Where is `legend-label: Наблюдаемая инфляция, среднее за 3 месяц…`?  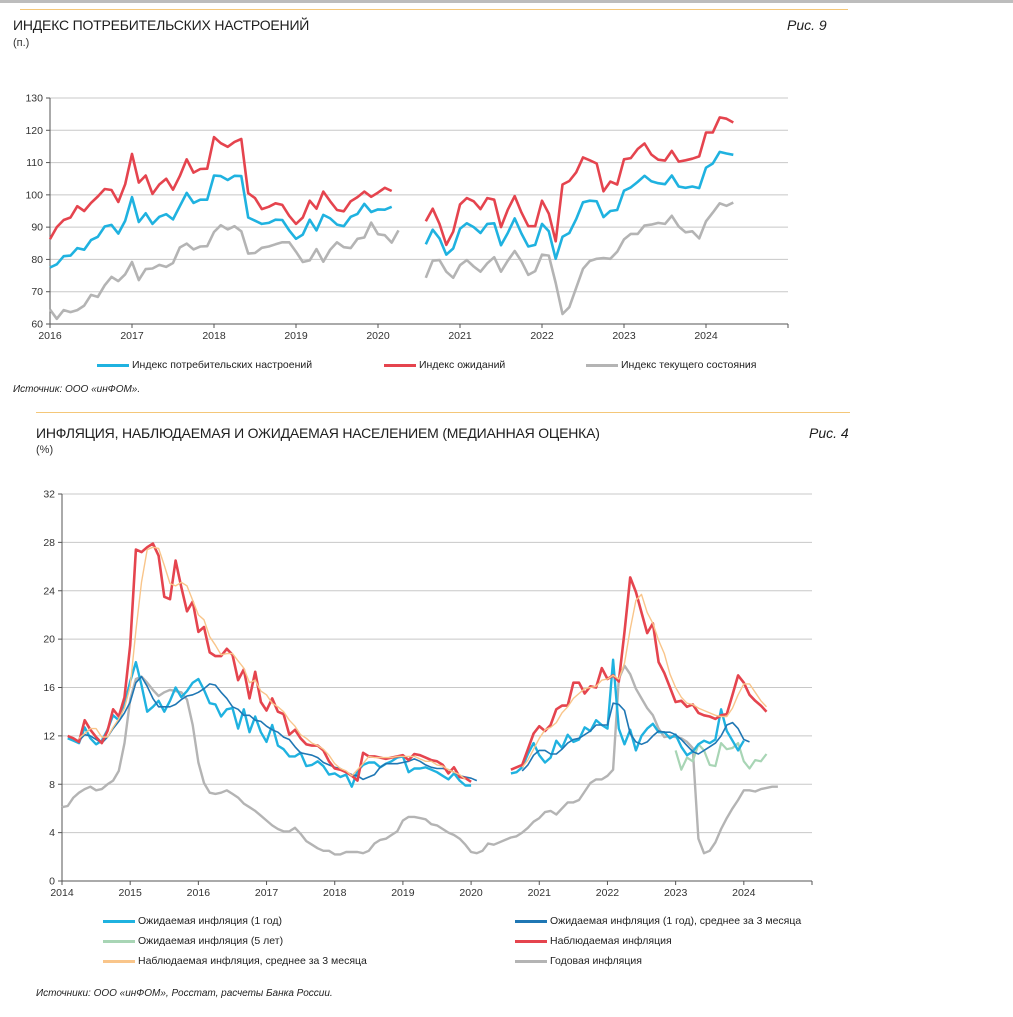 legend-label: Наблюдаемая инфляция, среднее за 3 месяц… is located at coordinates (252, 961).